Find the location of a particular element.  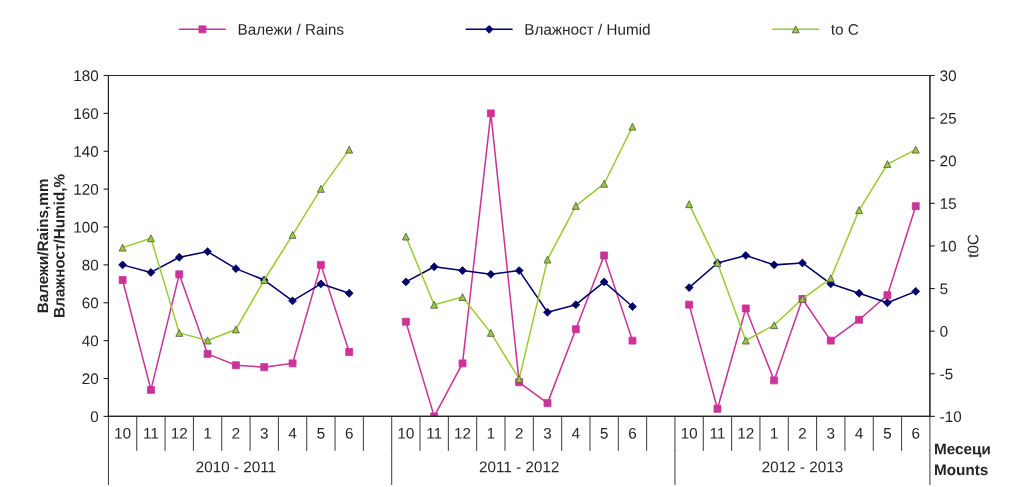

y-tick-label: 0 is located at coordinates (94, 417).